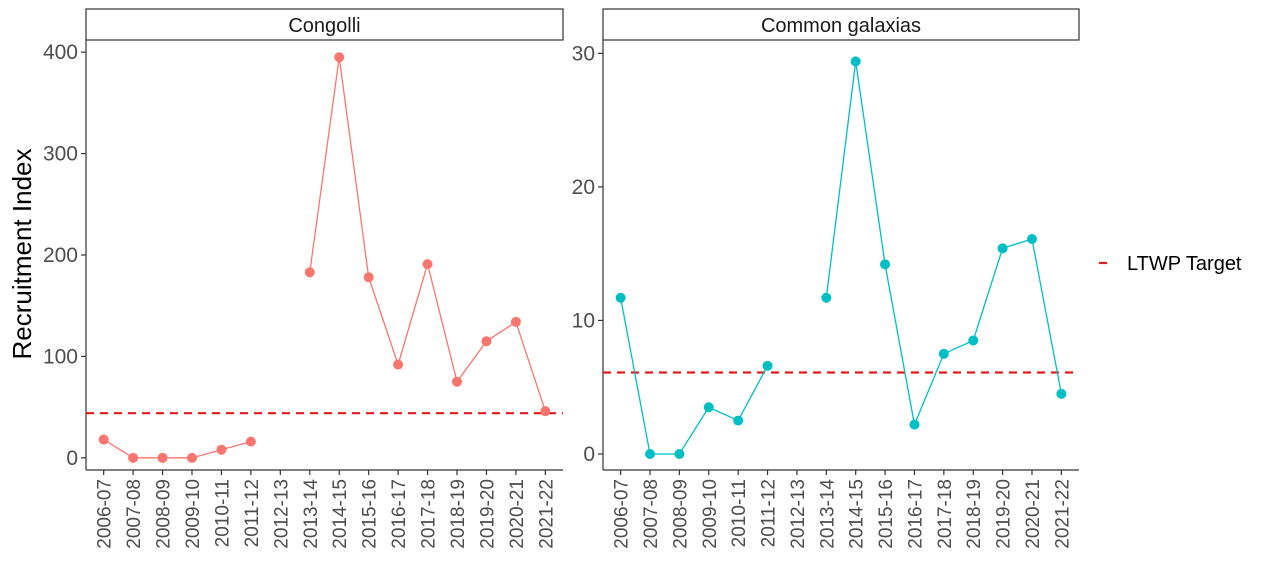  What do you see at coordinates (22, 254) in the screenshot?
I see `y-axis-title: Recruitment Index` at bounding box center [22, 254].